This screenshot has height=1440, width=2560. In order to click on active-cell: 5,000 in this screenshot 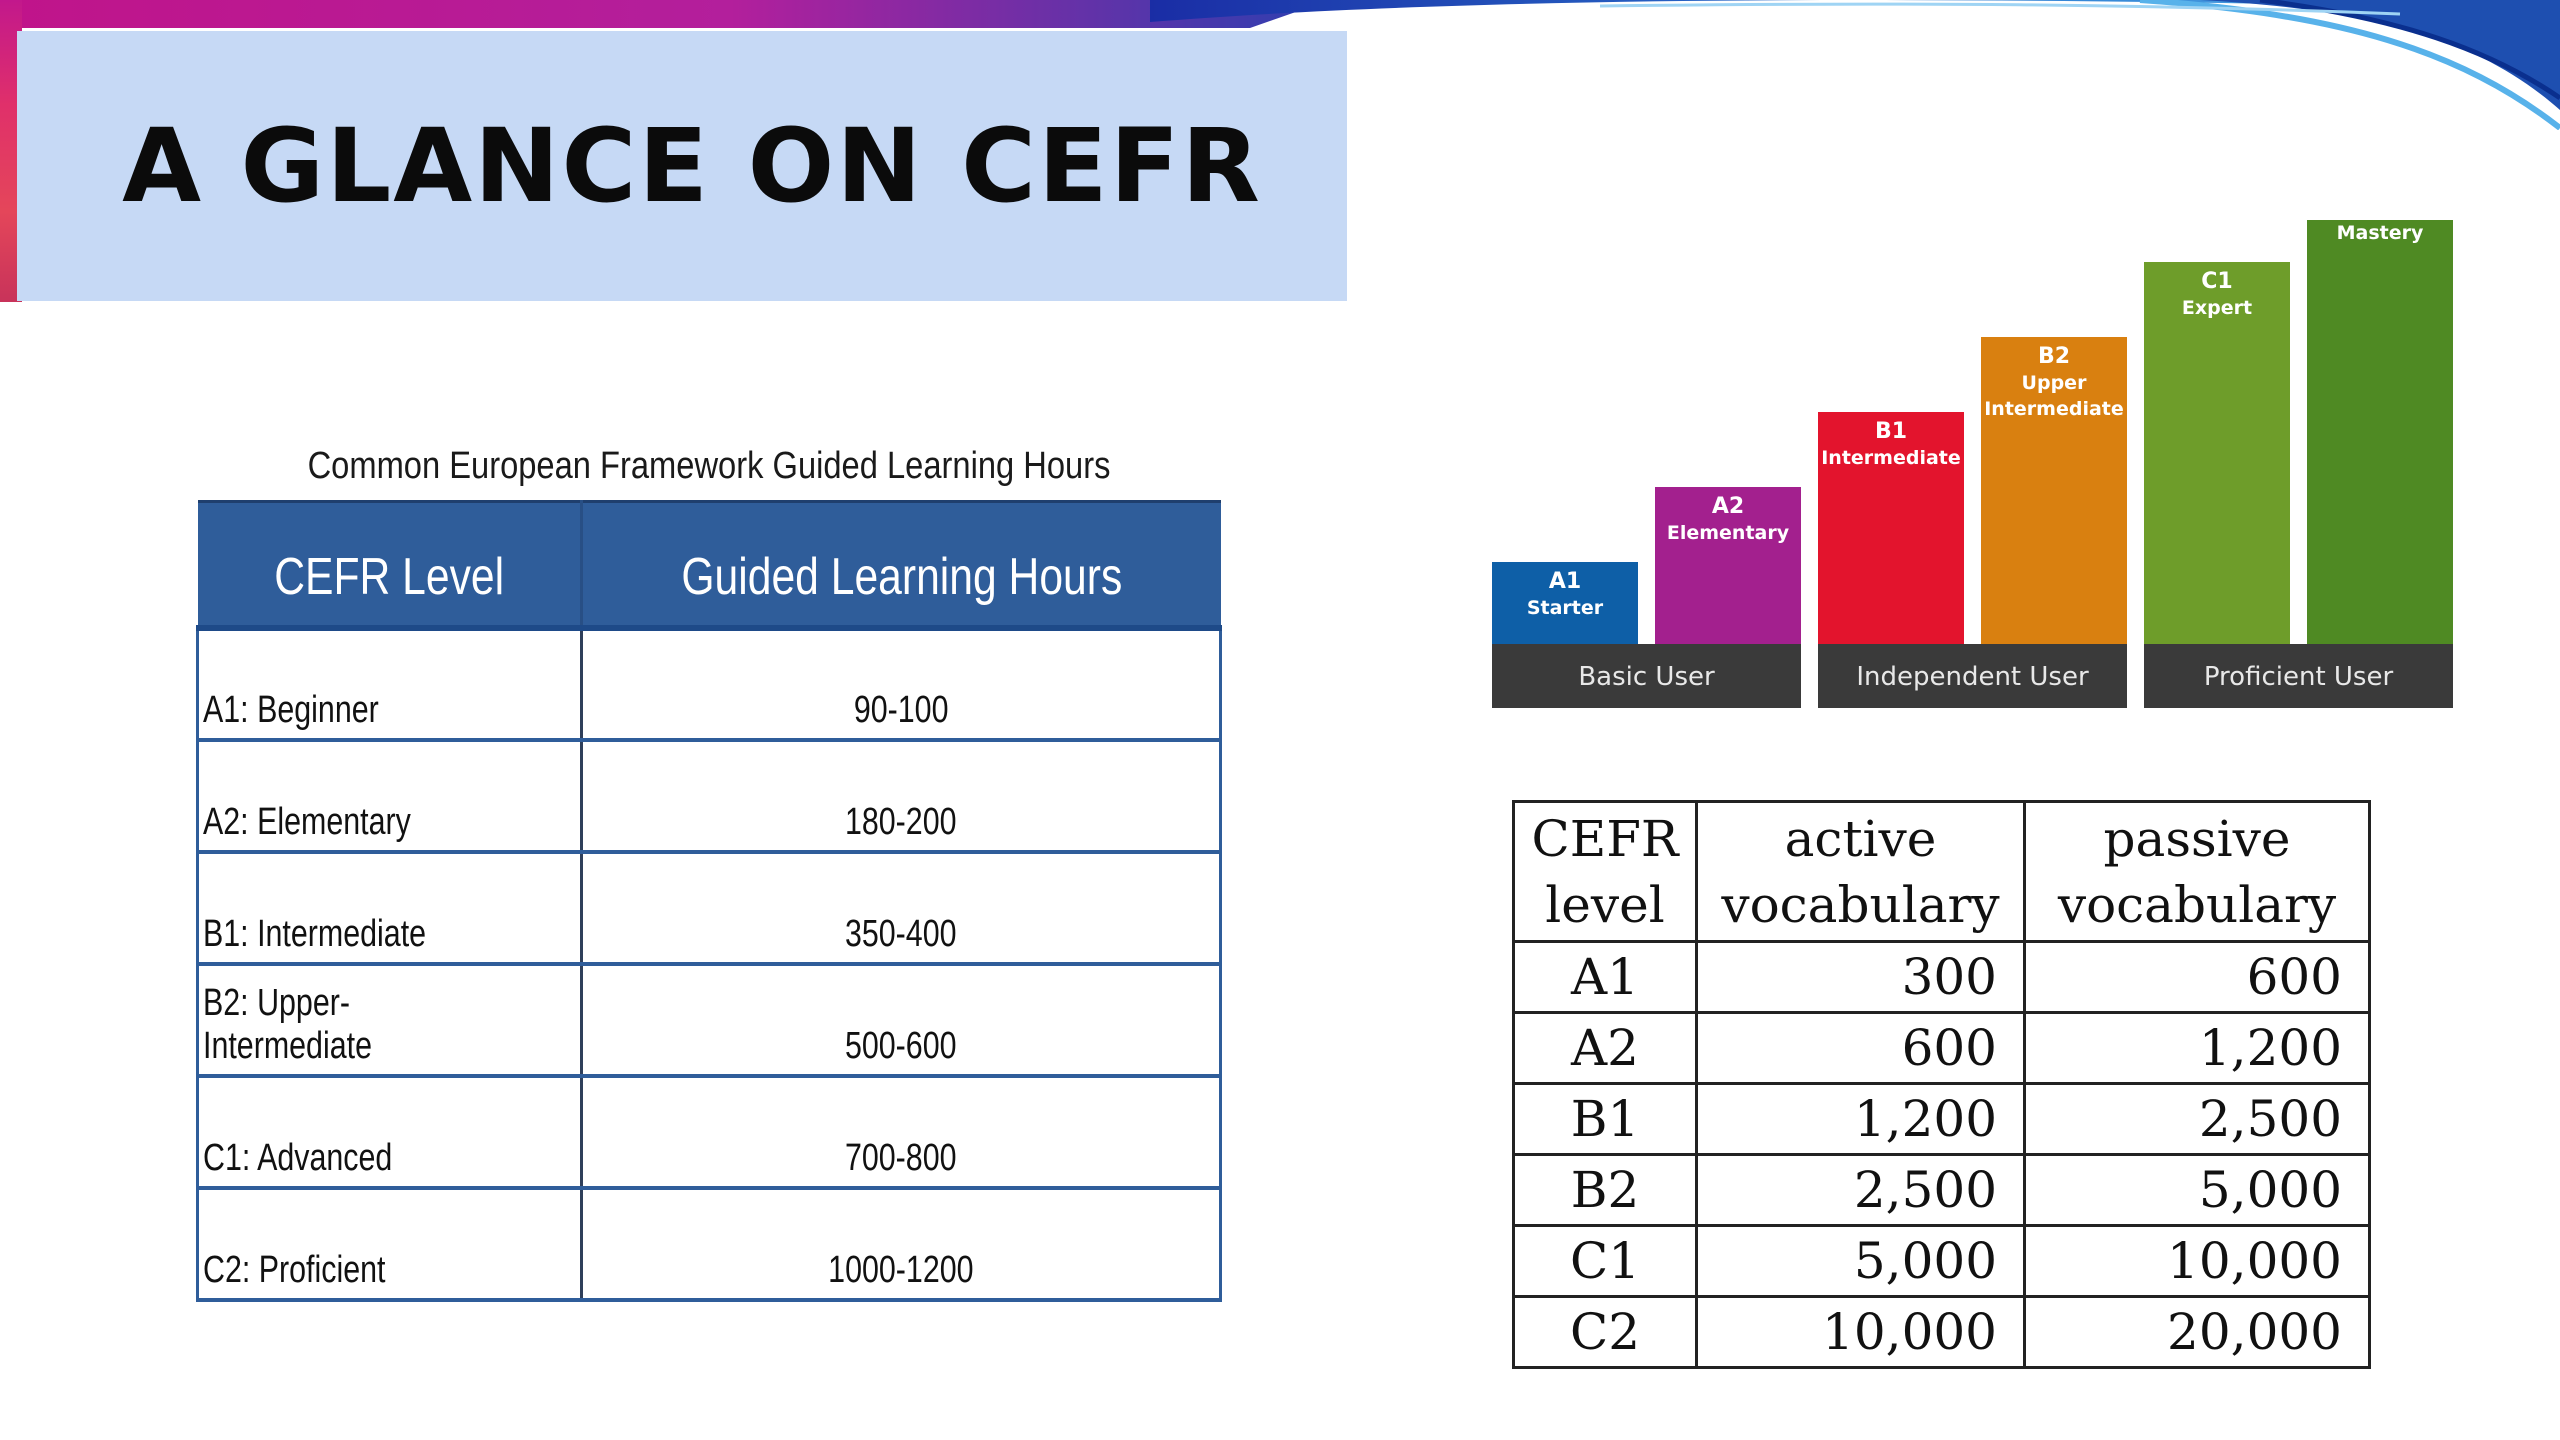, I will do `click(1860, 1261)`.